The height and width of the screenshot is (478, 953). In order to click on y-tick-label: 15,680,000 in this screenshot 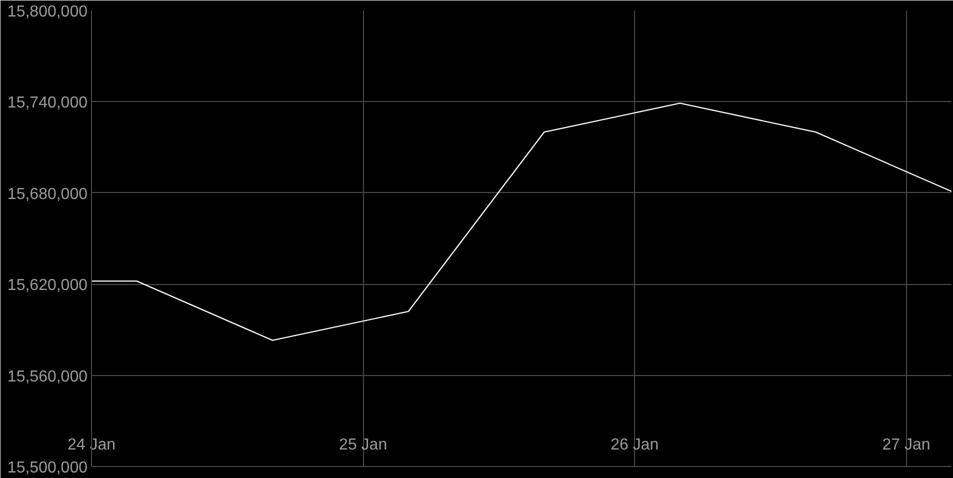, I will do `click(47, 194)`.